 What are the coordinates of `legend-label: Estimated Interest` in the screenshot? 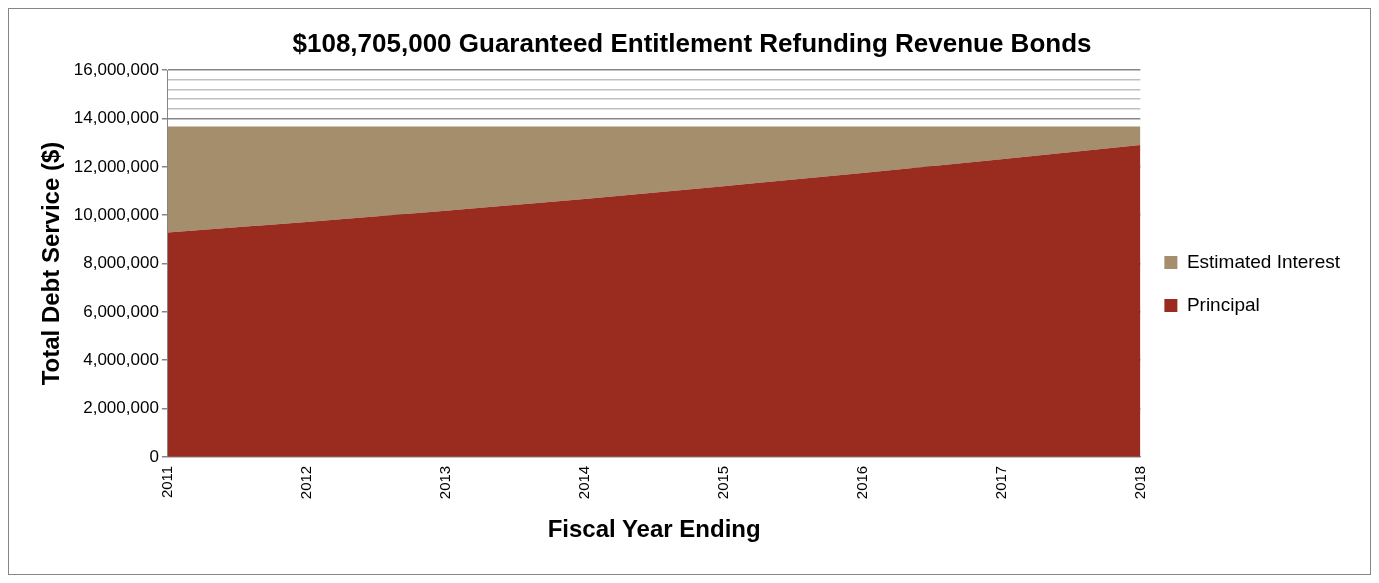 It's located at (1263, 261).